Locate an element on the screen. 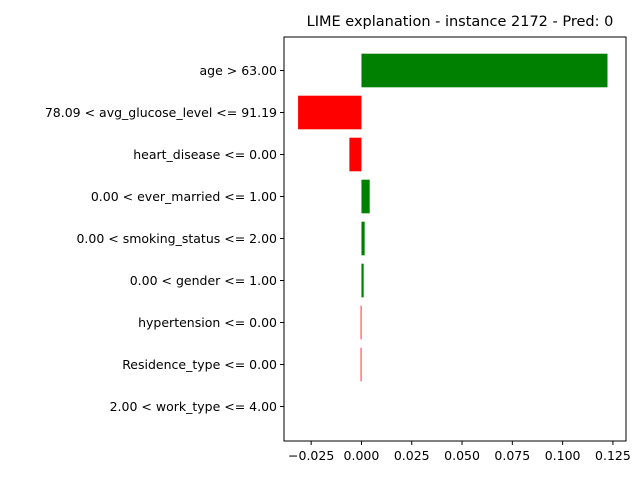 This screenshot has height=480, width=640. y-tick-label: 0.00 < gender <= 1.00 is located at coordinates (203, 280).